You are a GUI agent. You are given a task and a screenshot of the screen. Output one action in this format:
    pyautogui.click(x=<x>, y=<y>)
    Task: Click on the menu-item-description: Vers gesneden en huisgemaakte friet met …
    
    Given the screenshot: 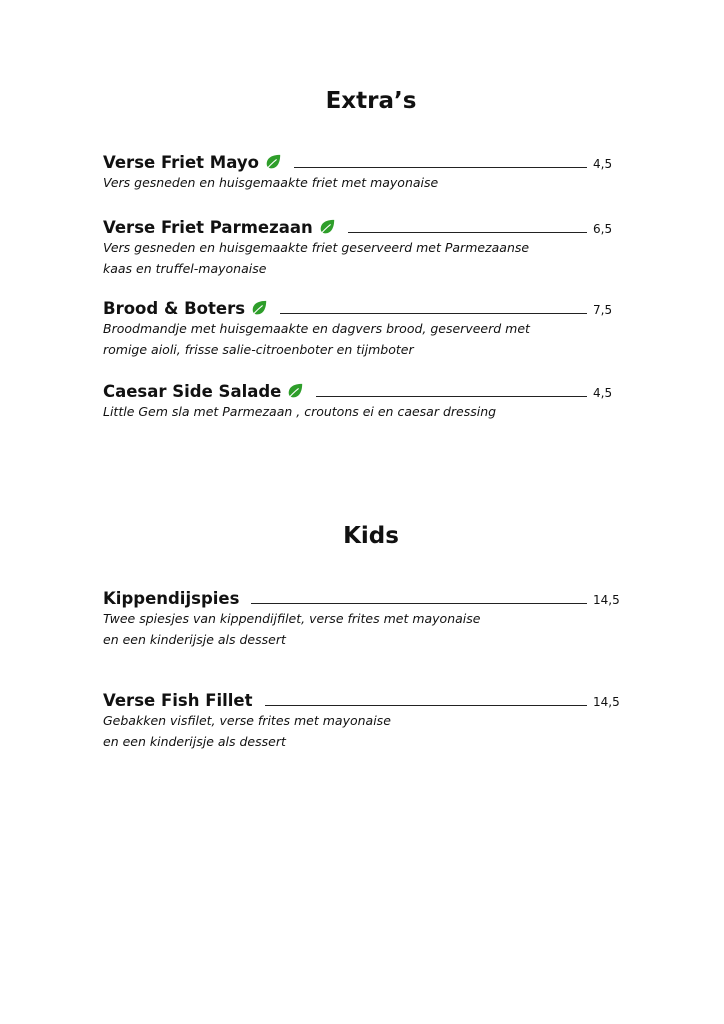 What is the action you would take?
    pyautogui.click(x=271, y=182)
    